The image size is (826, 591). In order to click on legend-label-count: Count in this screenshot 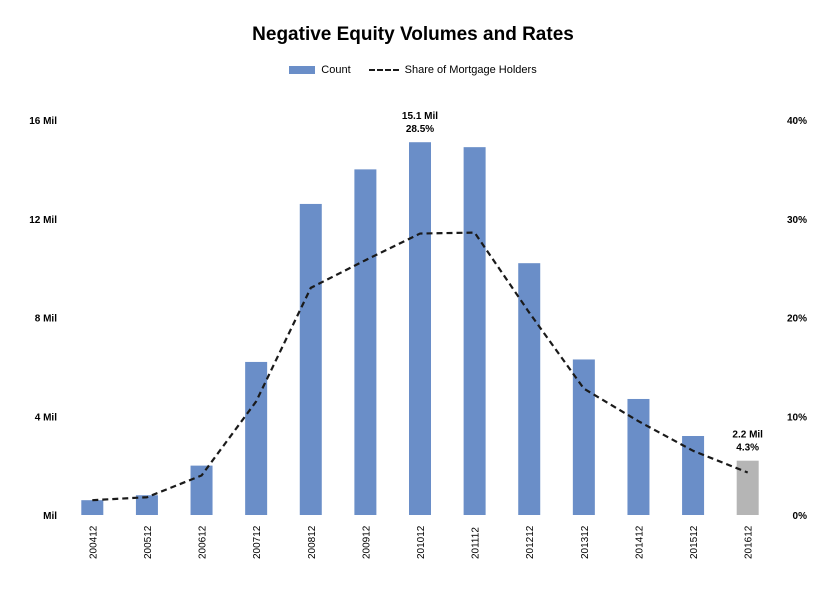, I will do `click(336, 70)`.